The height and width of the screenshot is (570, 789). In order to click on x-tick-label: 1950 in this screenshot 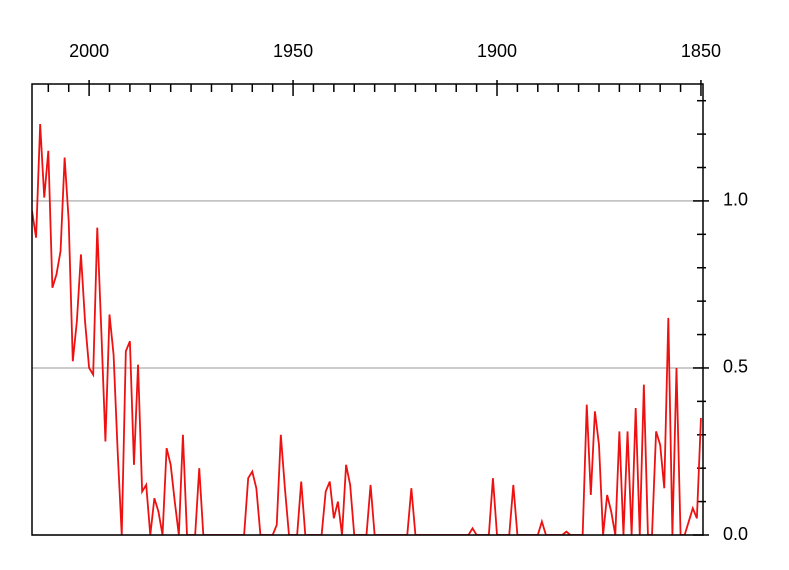, I will do `click(293, 51)`.